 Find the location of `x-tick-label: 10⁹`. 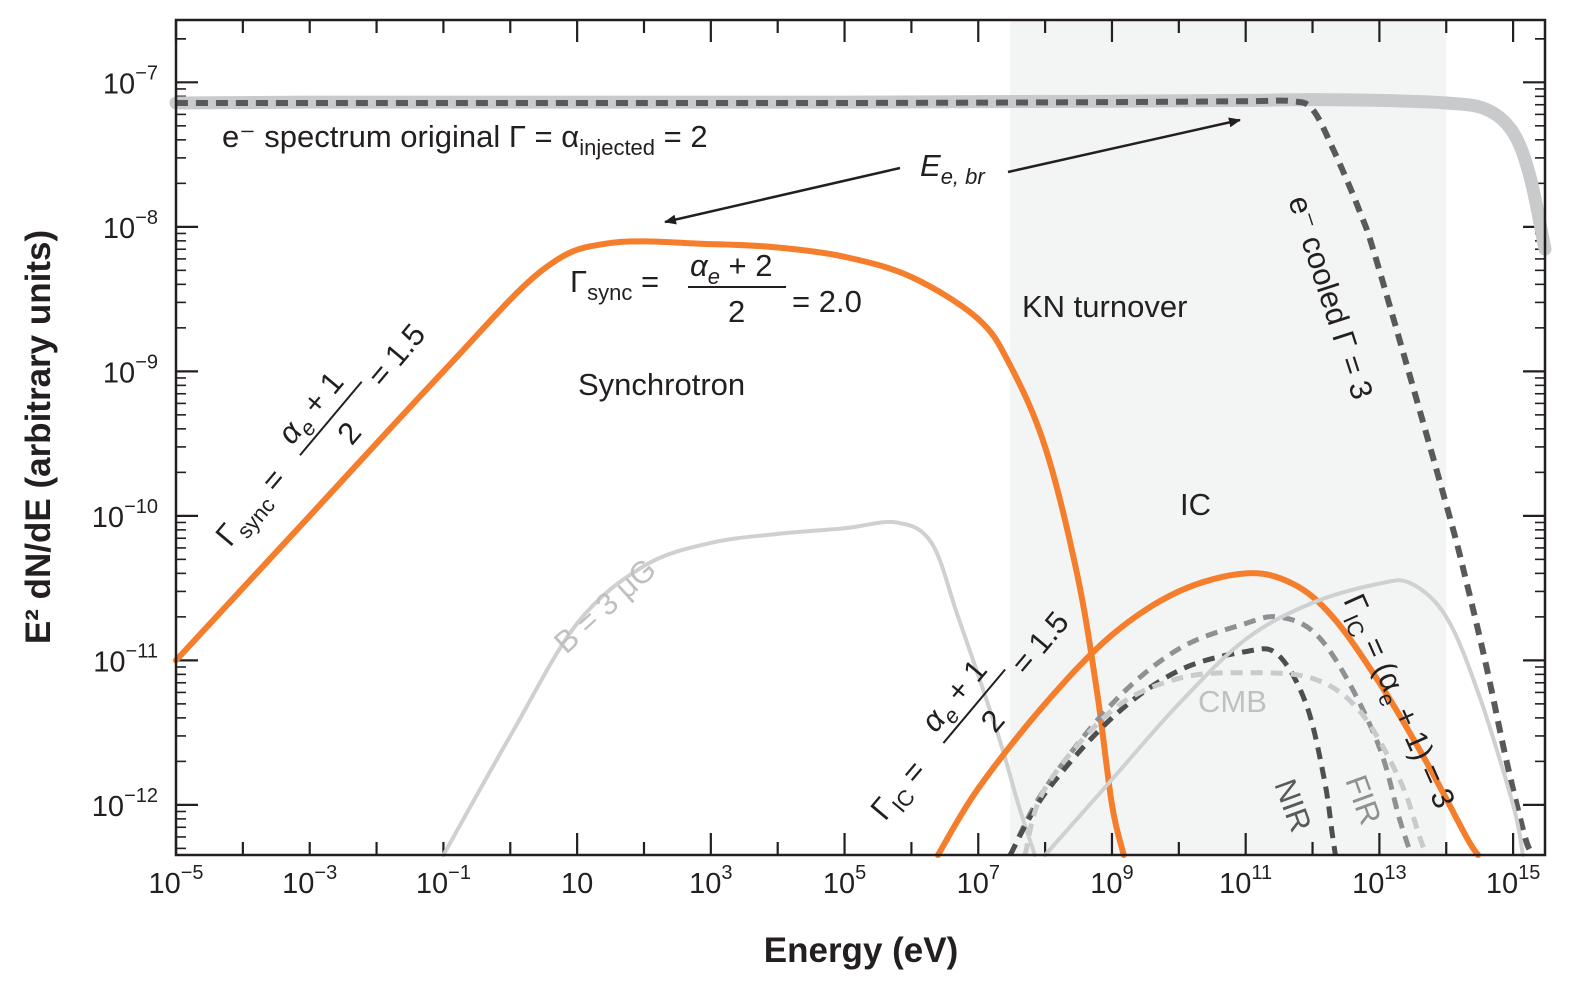

x-tick-label: 10⁹ is located at coordinates (1111, 881).